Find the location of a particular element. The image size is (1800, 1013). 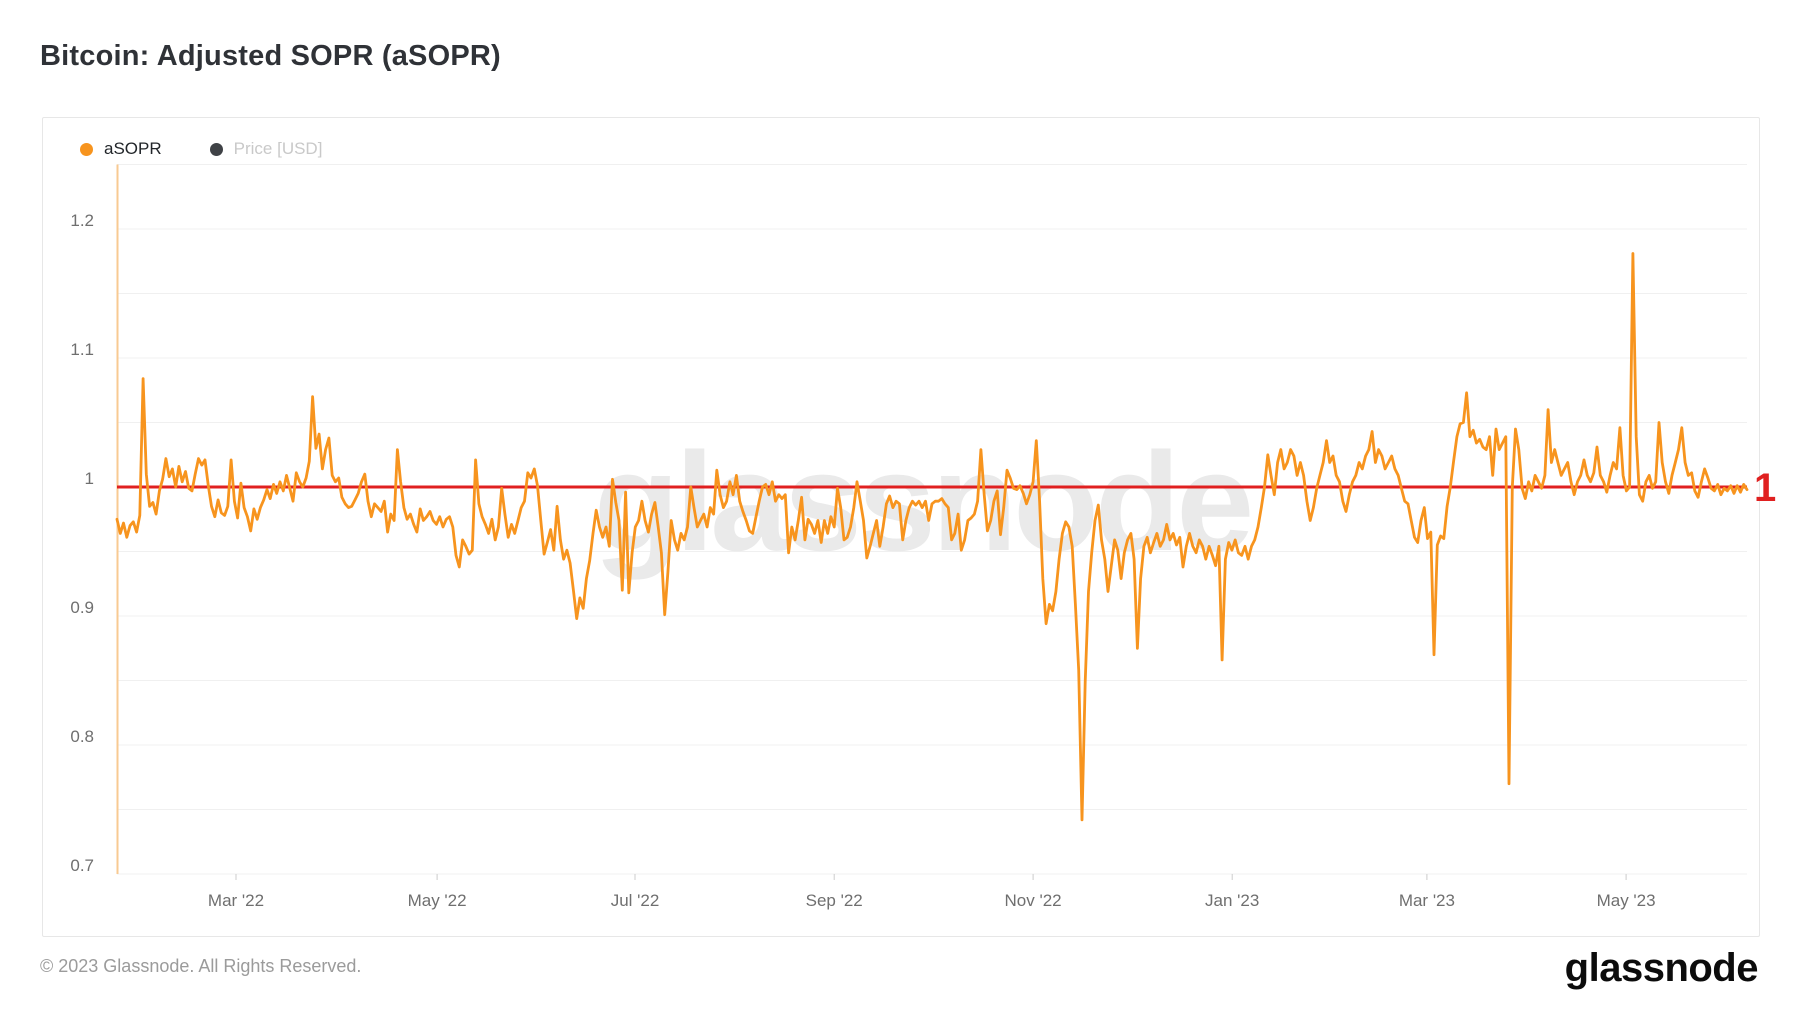

chart-legend: aSOPR Price [USD] is located at coordinates (201, 149).